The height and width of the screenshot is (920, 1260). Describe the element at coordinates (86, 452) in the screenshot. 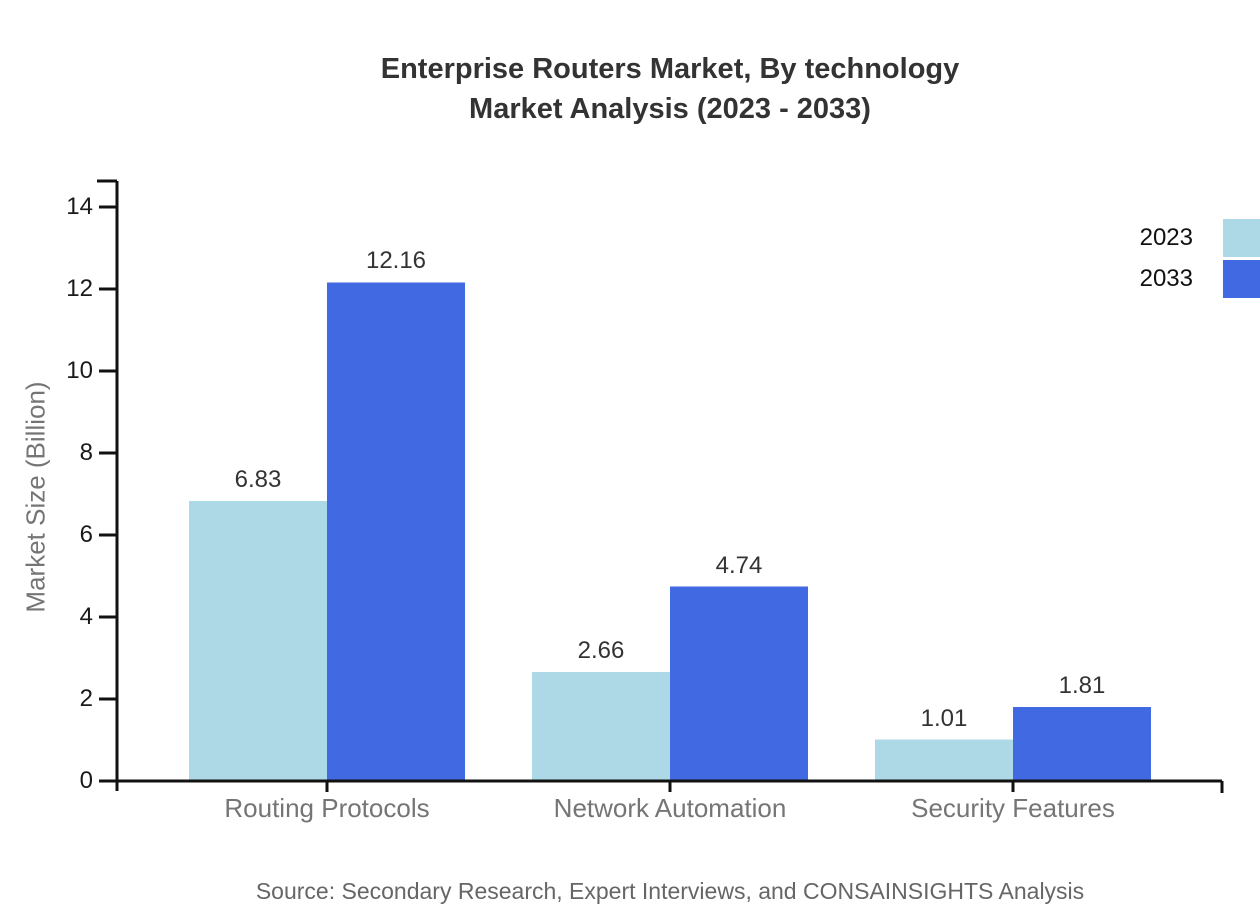

I see `y-tick-label: 8` at that location.